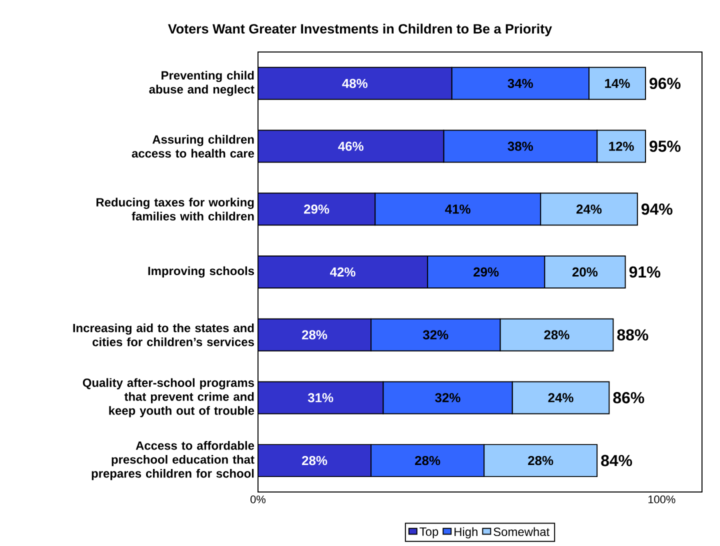 The width and height of the screenshot is (720, 546). I want to click on data-label: 41%, so click(457, 209).